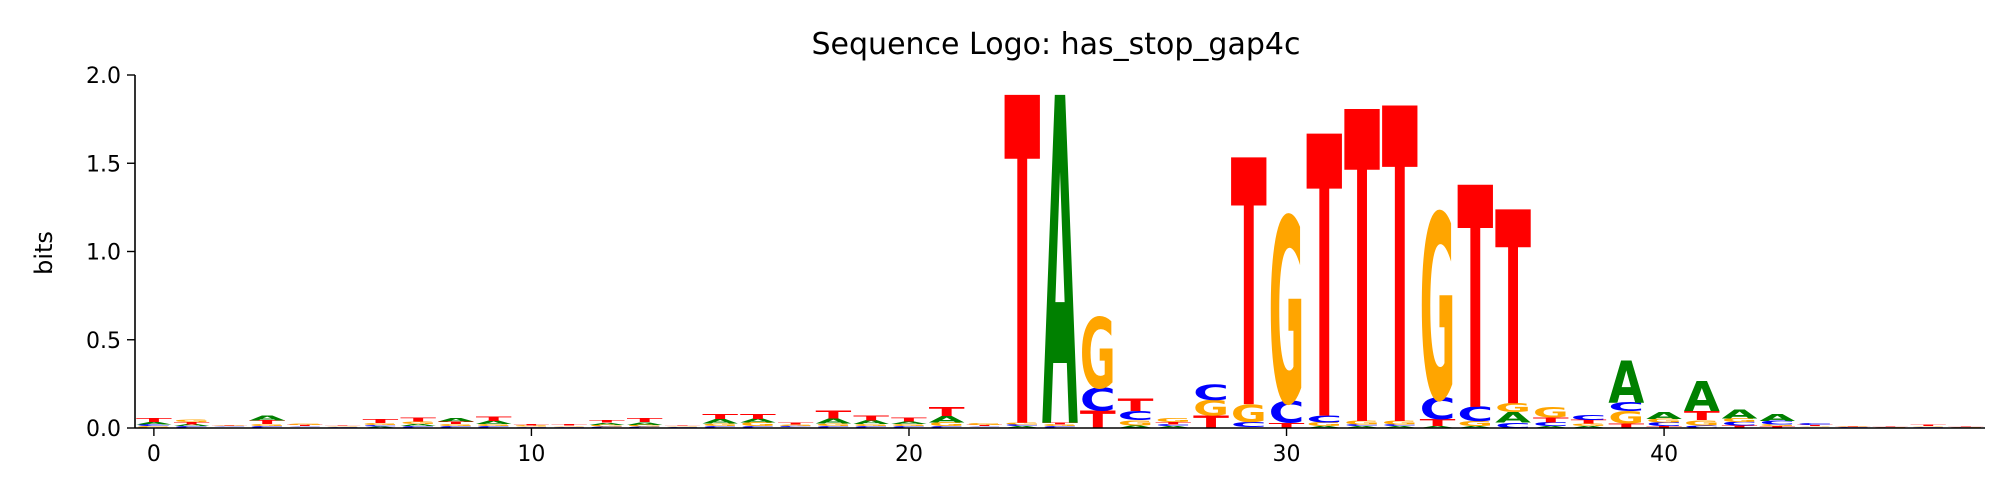 This screenshot has height=500, width=2000. I want to click on y-axis-label: bits, so click(44, 253).